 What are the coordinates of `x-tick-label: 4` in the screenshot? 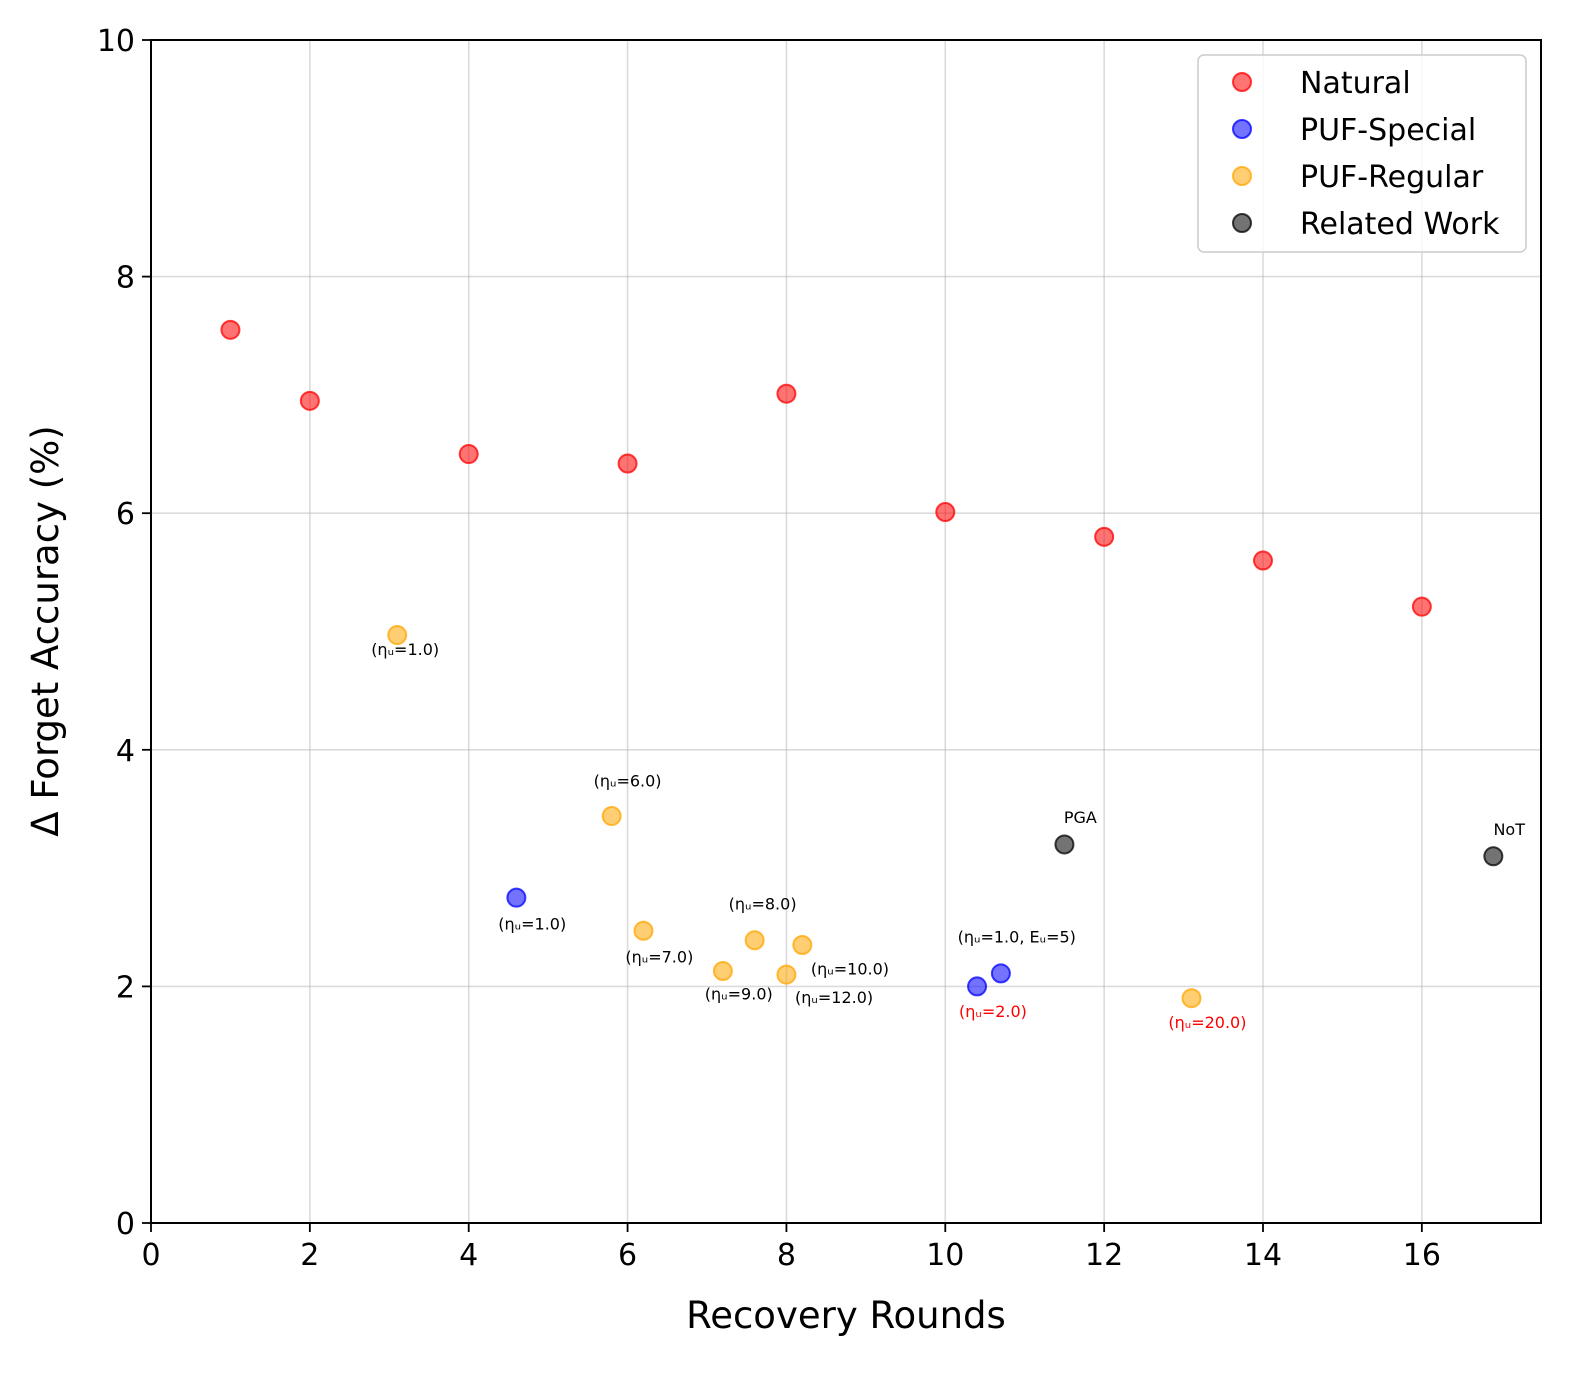 It's located at (468, 1255).